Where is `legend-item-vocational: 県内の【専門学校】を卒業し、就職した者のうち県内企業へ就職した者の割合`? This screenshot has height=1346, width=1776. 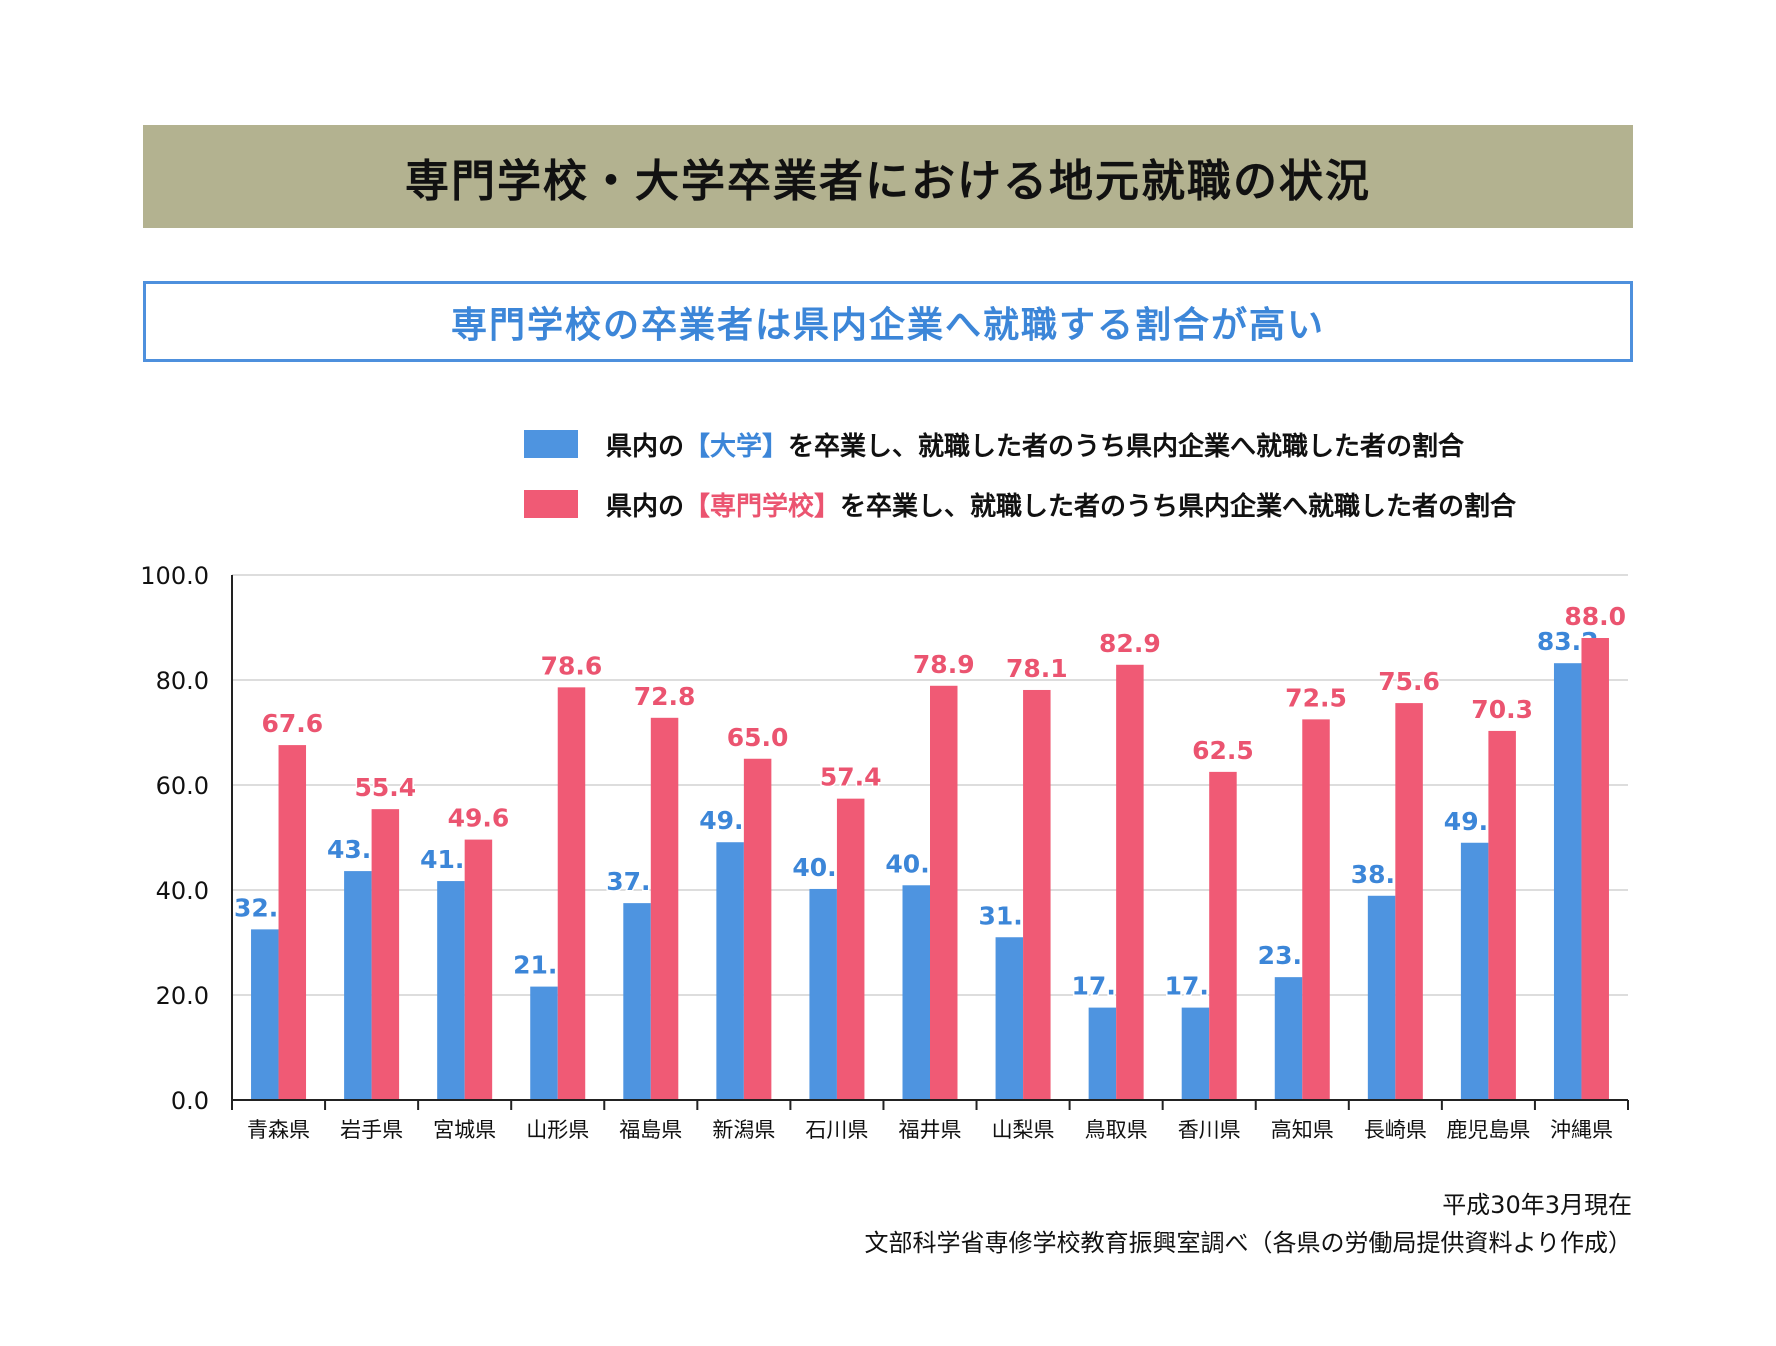 legend-item-vocational: 県内の【専門学校】を卒業し、就職した者のうち県内企業へ就職した者の割合 is located at coordinates (1020, 504).